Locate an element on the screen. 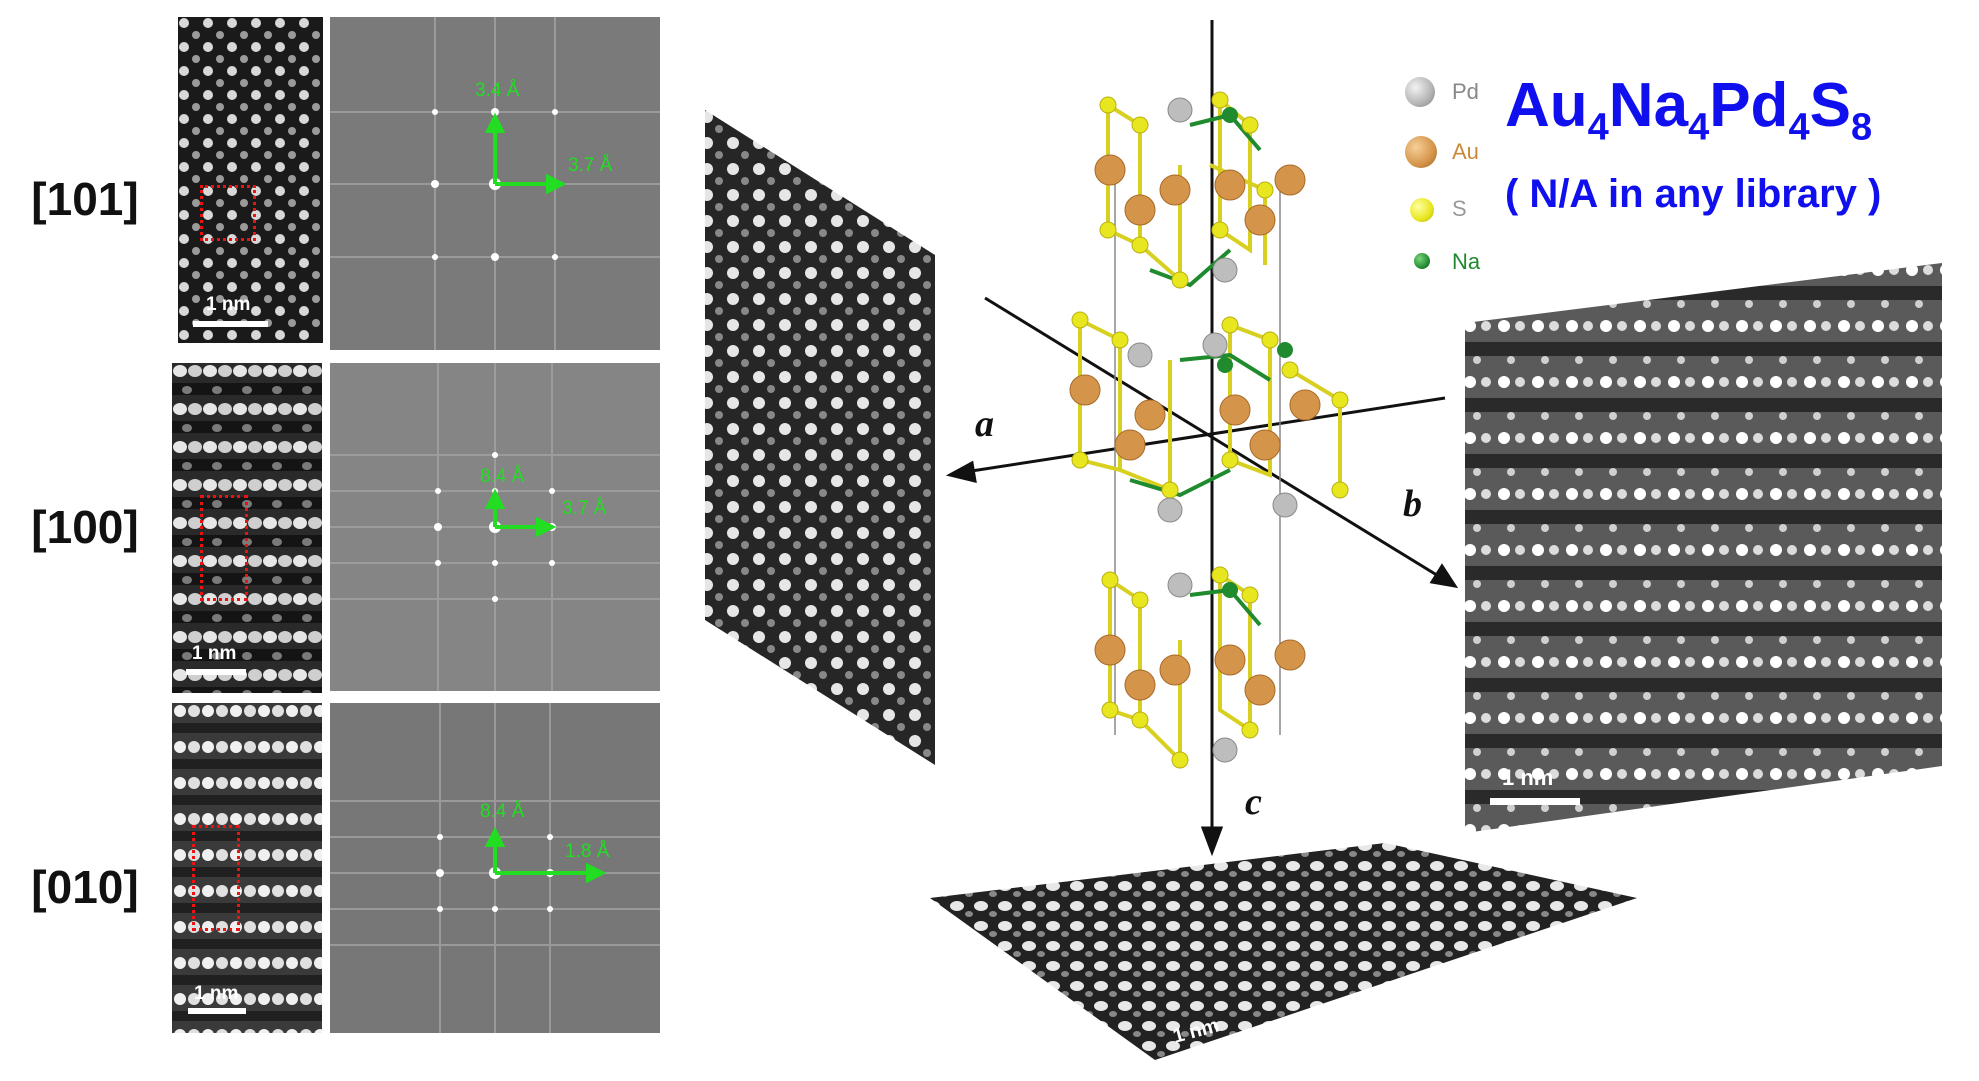  zone-axis-label-010: [010] is located at coordinates (85, 887).